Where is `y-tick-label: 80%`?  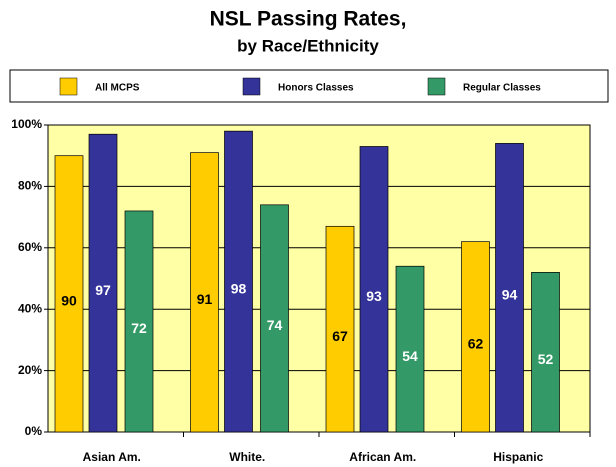 y-tick-label: 80% is located at coordinates (30, 186).